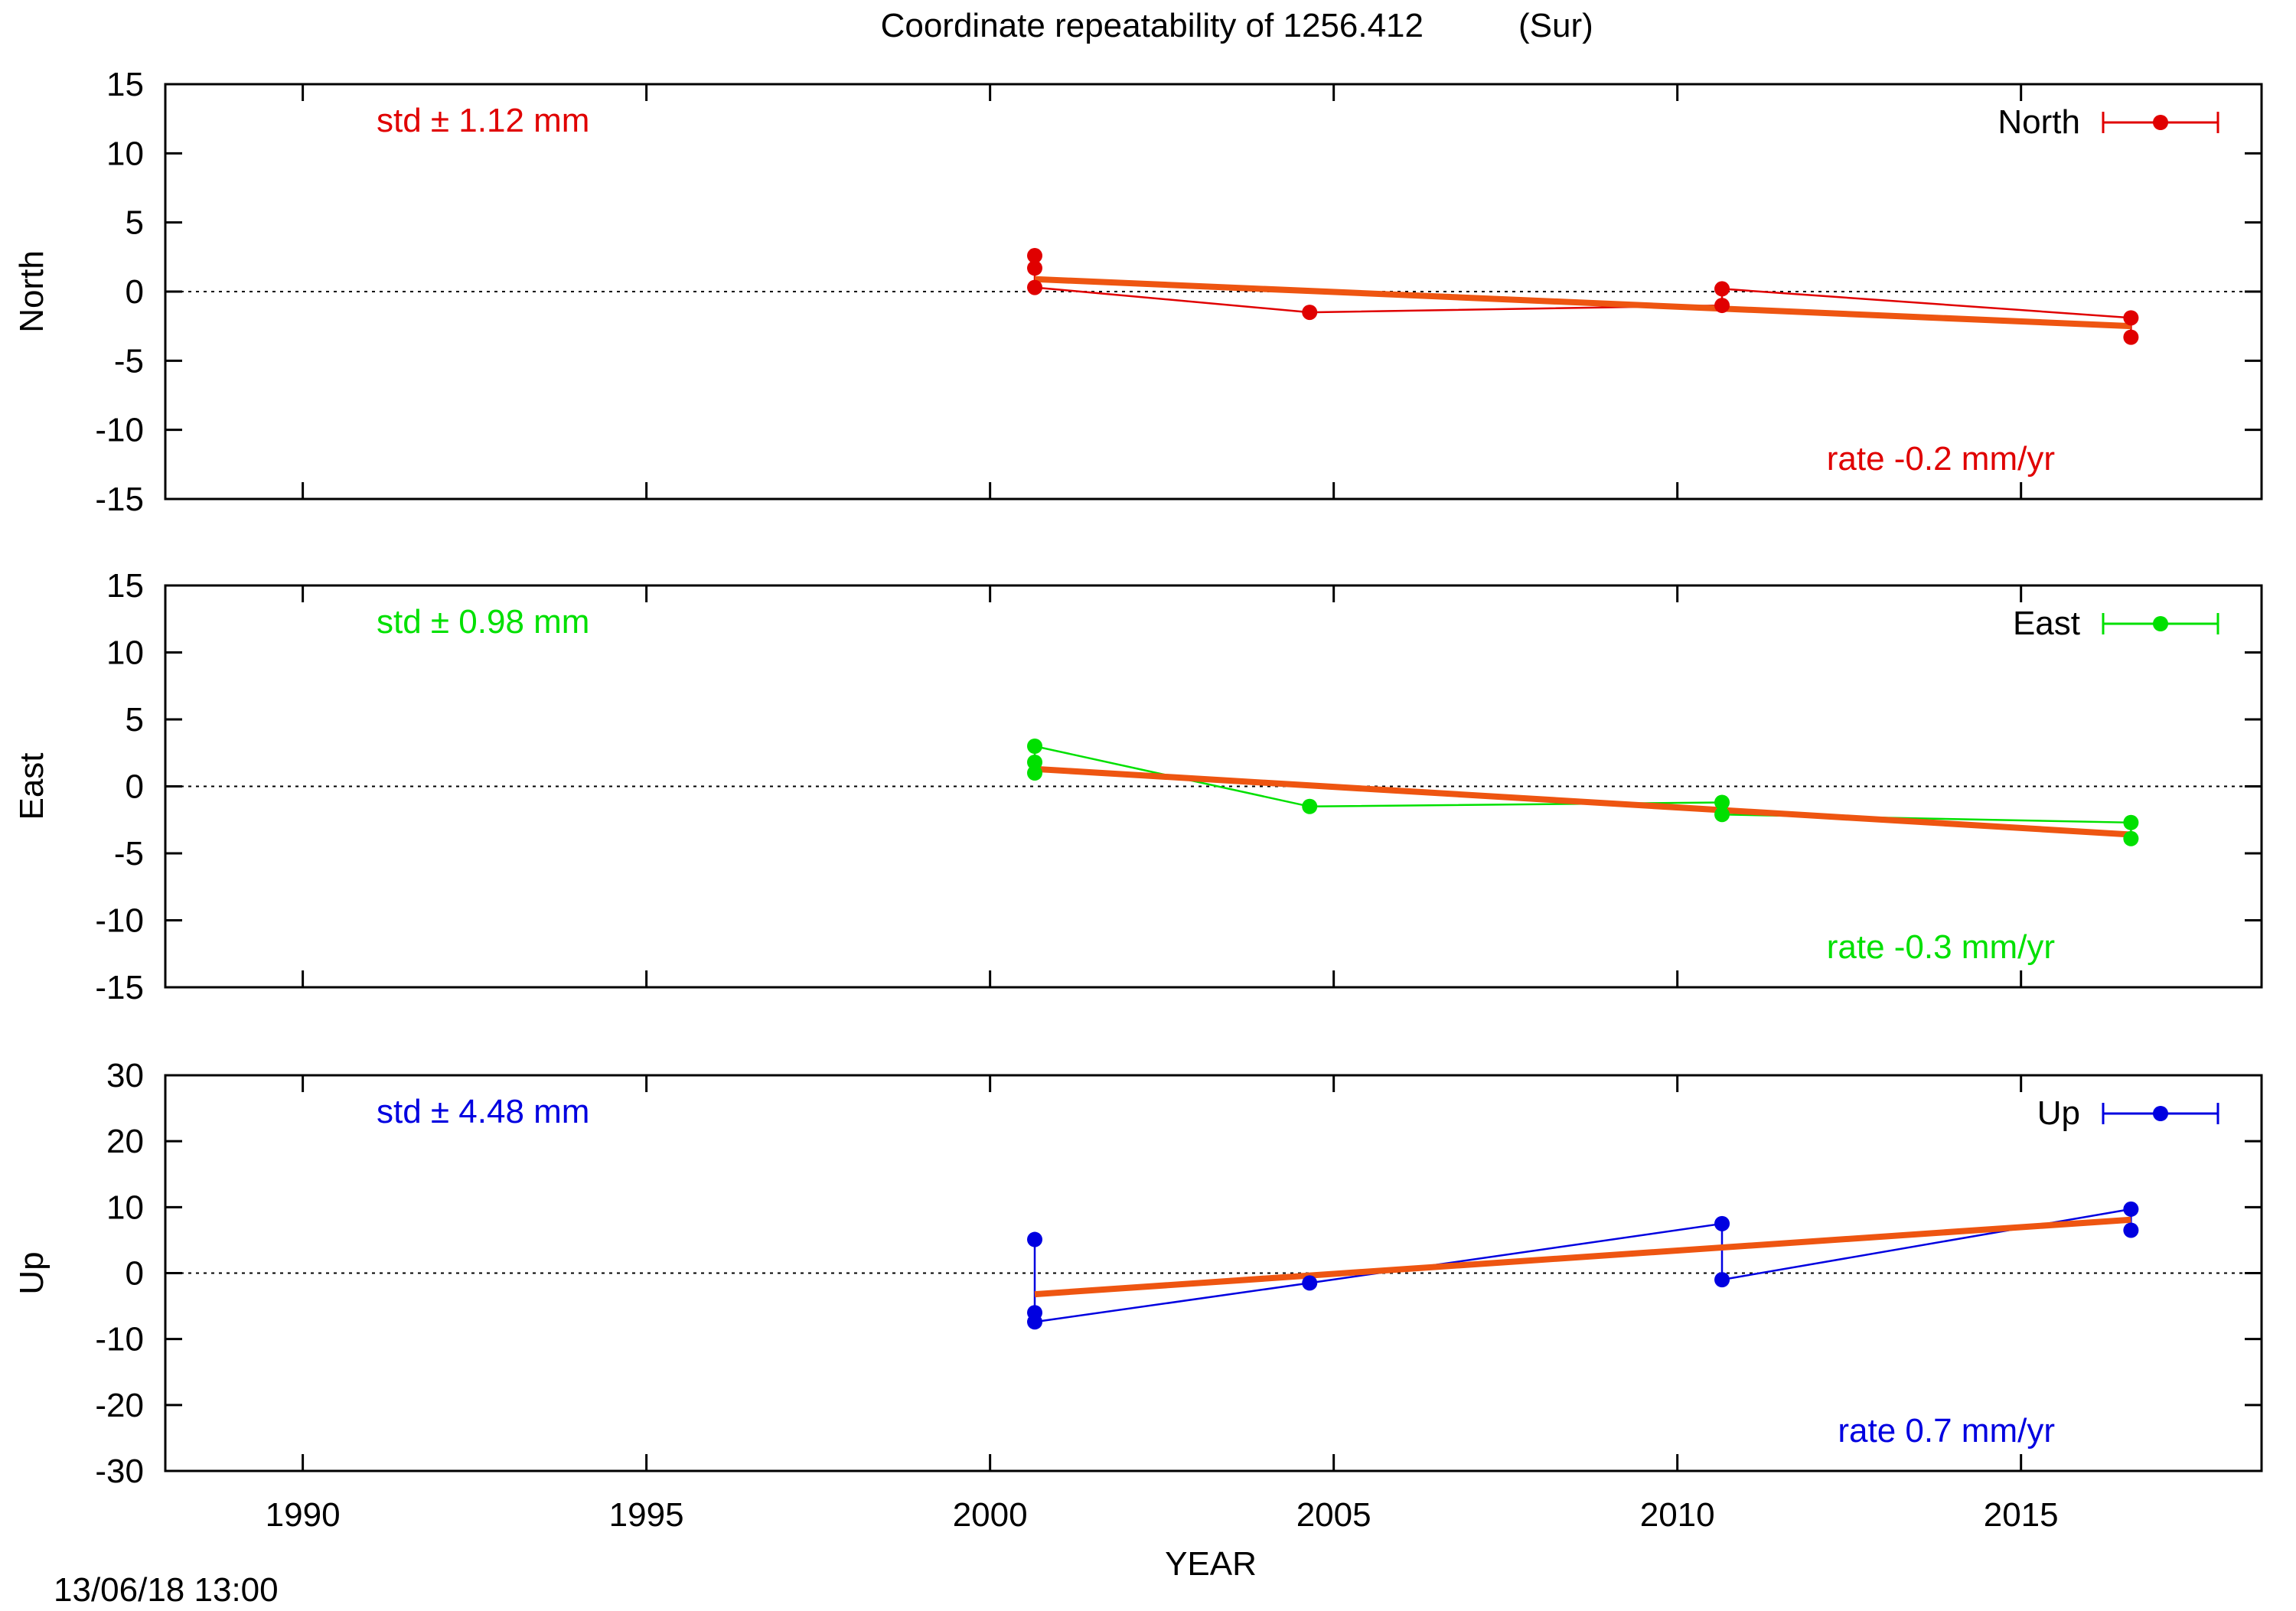 The width and height of the screenshot is (2296, 1611). Describe the element at coordinates (32, 291) in the screenshot. I see `y-axis-label: North` at that location.